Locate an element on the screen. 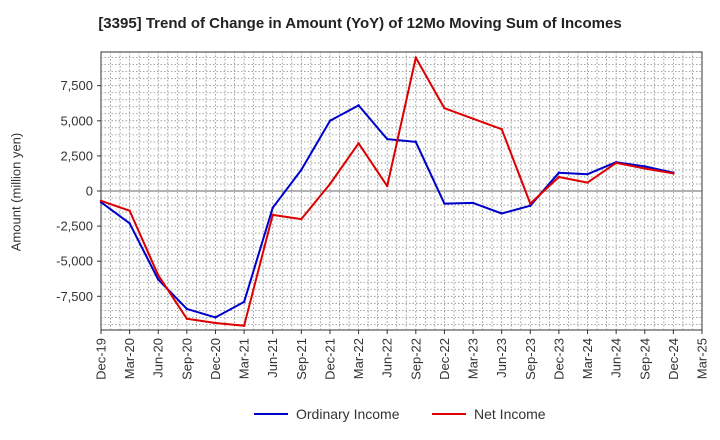  x-tick-label: Jun-20 is located at coordinates (158, 358).